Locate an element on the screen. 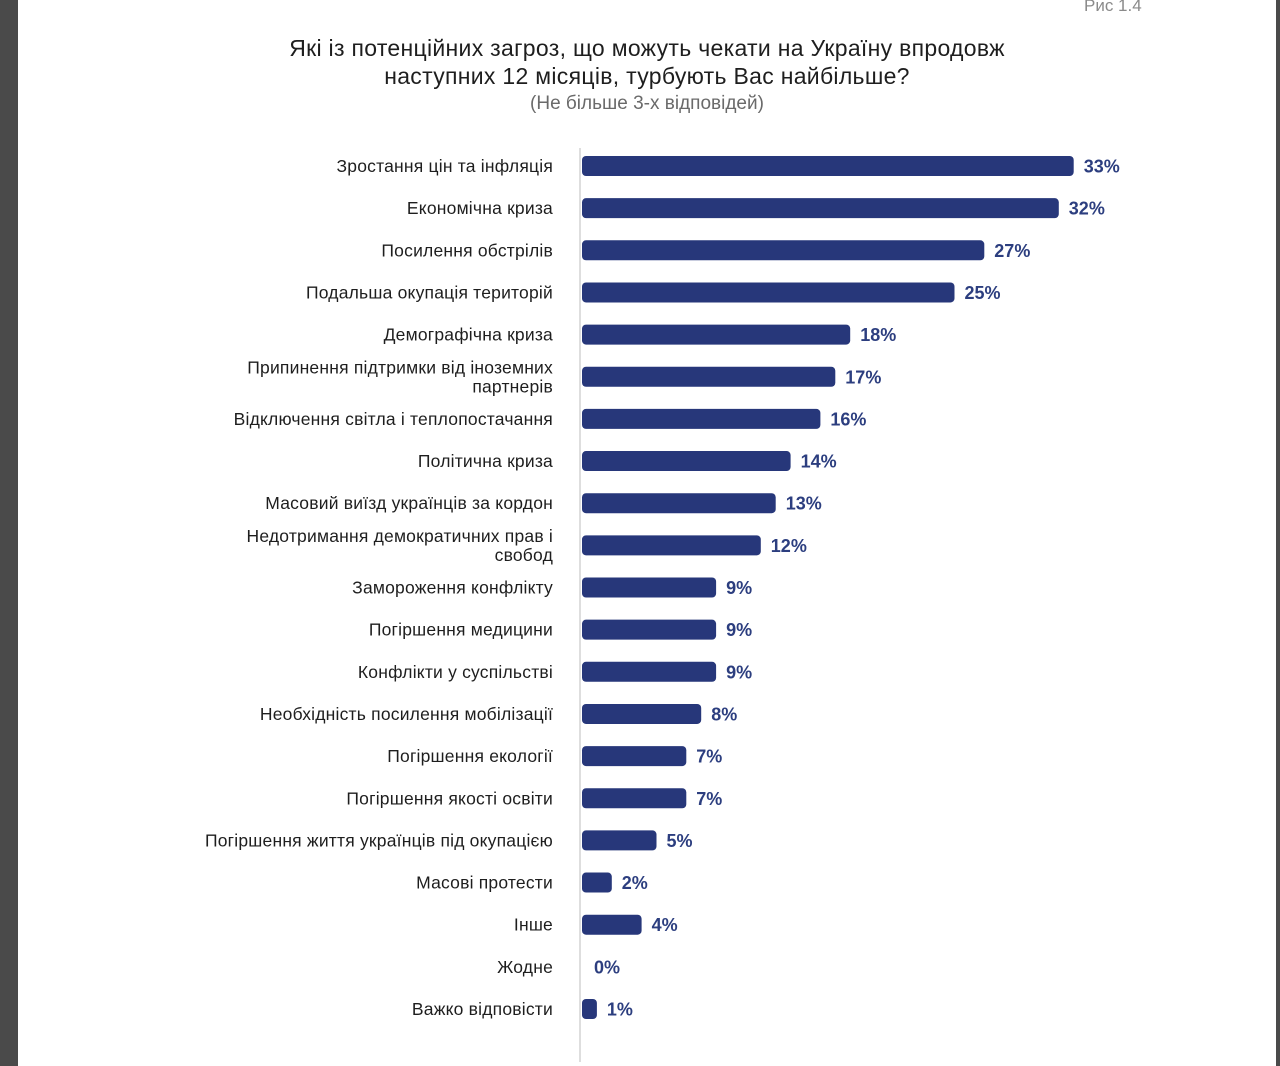  value-label: 12% is located at coordinates (789, 546).